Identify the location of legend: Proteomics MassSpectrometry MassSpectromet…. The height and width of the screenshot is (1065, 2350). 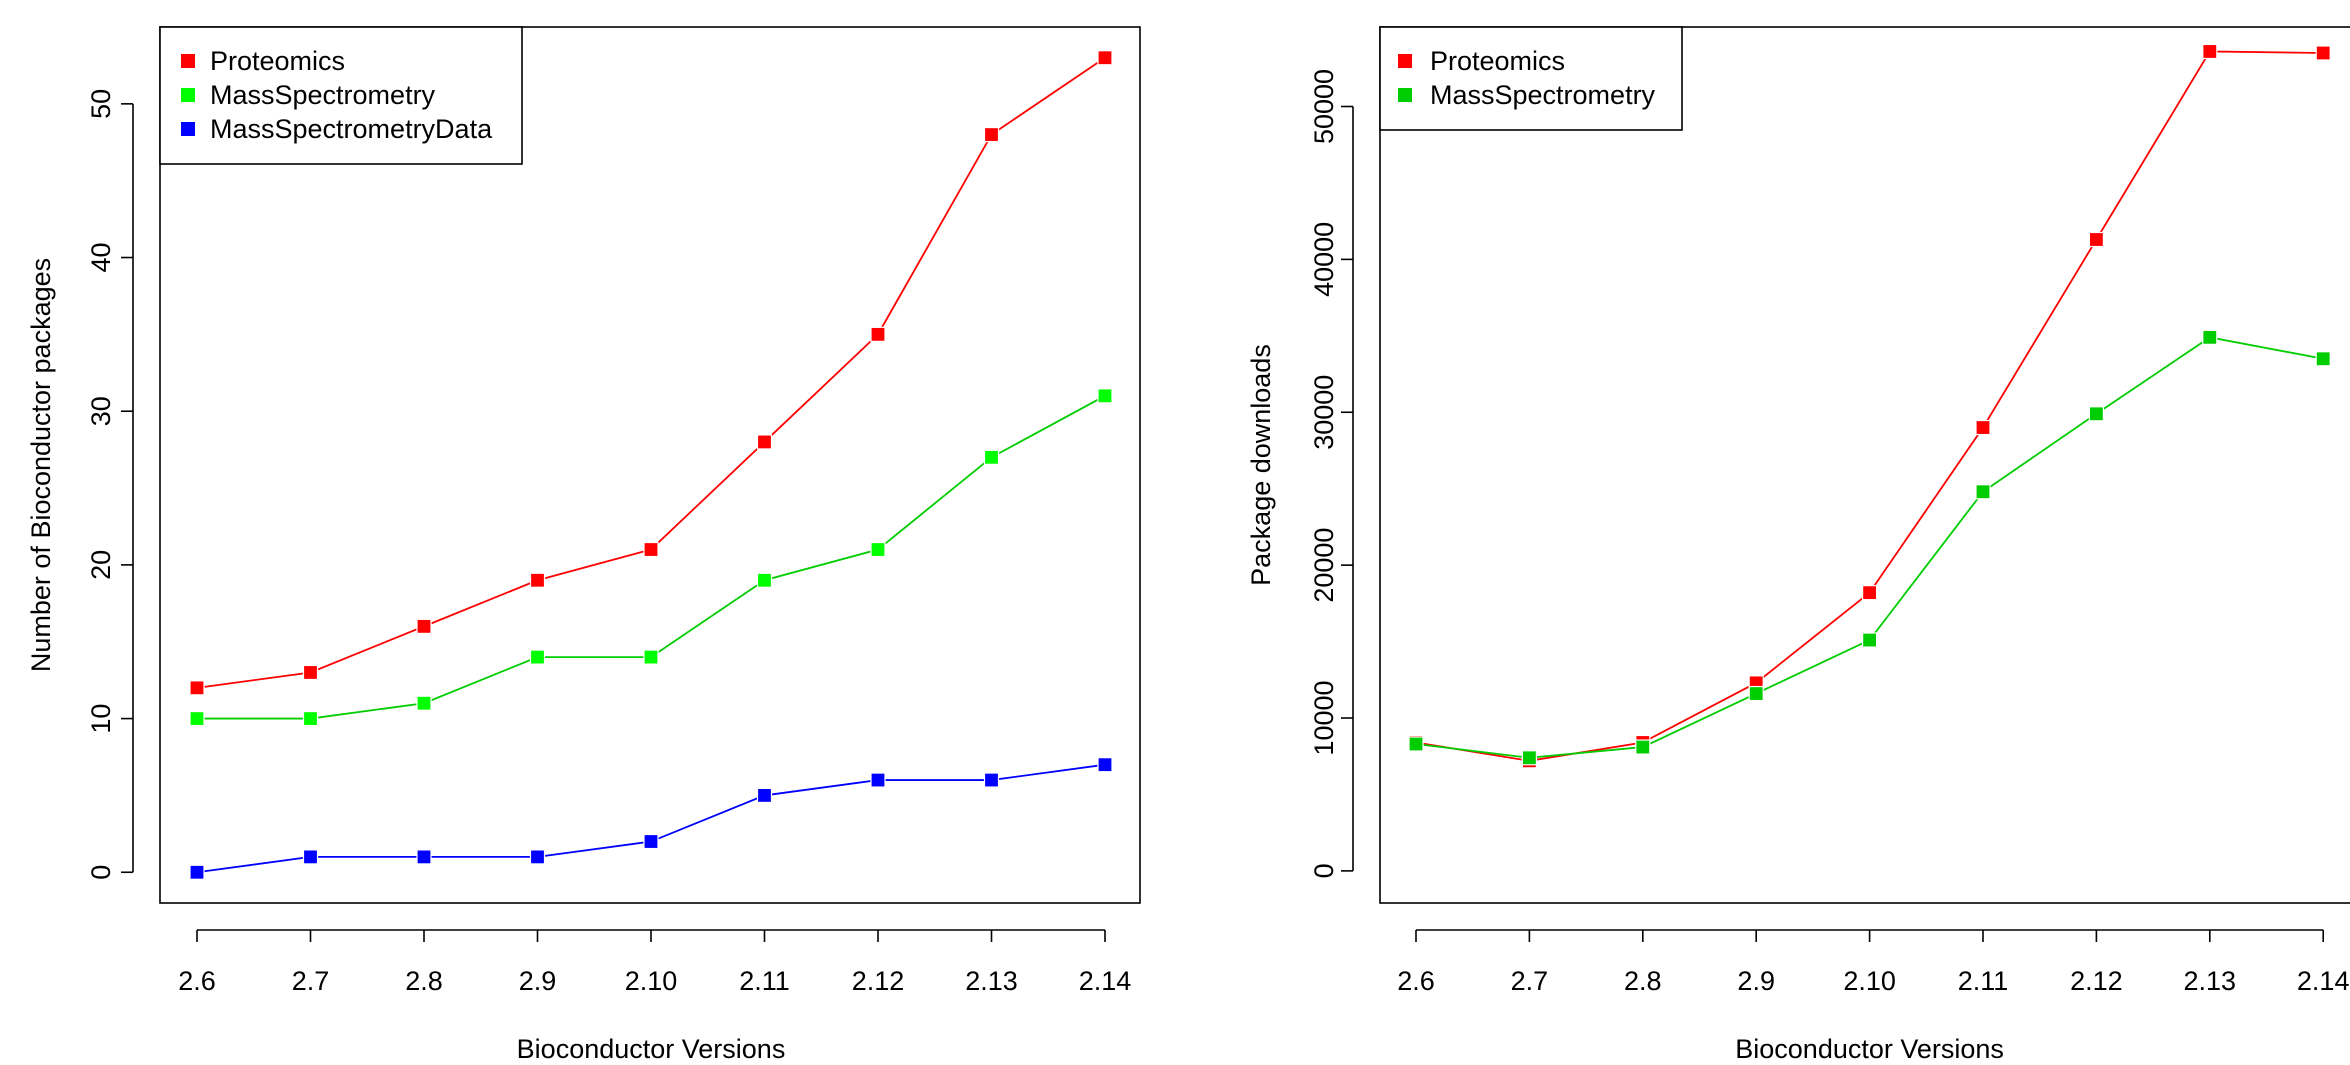
(341, 95).